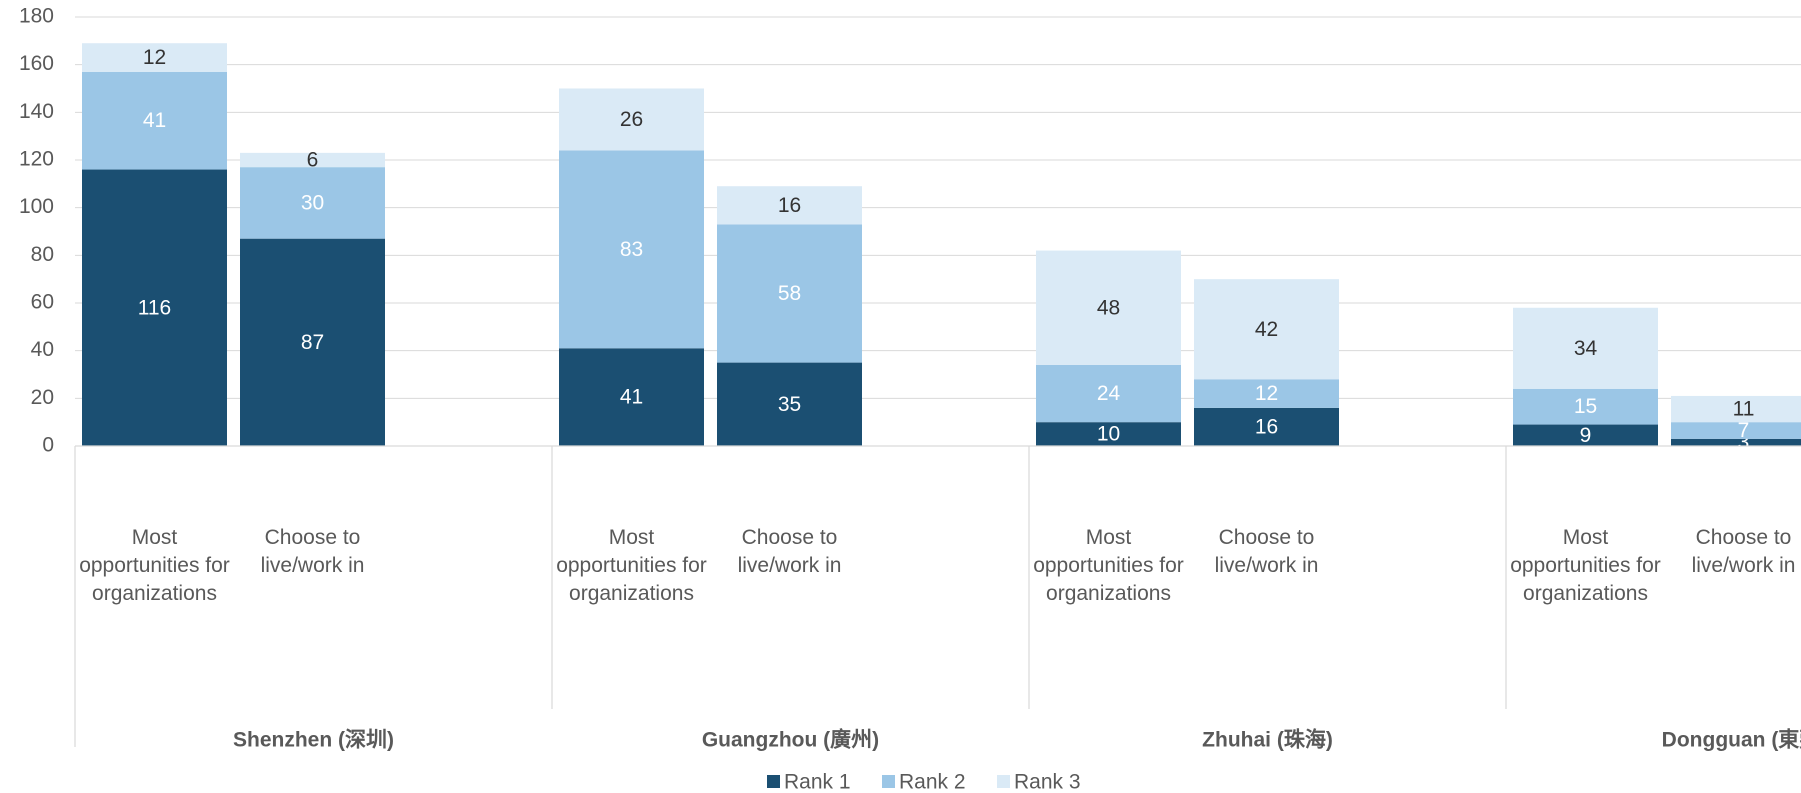 Image resolution: width=1801 pixels, height=793 pixels. What do you see at coordinates (1267, 740) in the screenshot?
I see `group-label: Zhuhai (珠海)` at bounding box center [1267, 740].